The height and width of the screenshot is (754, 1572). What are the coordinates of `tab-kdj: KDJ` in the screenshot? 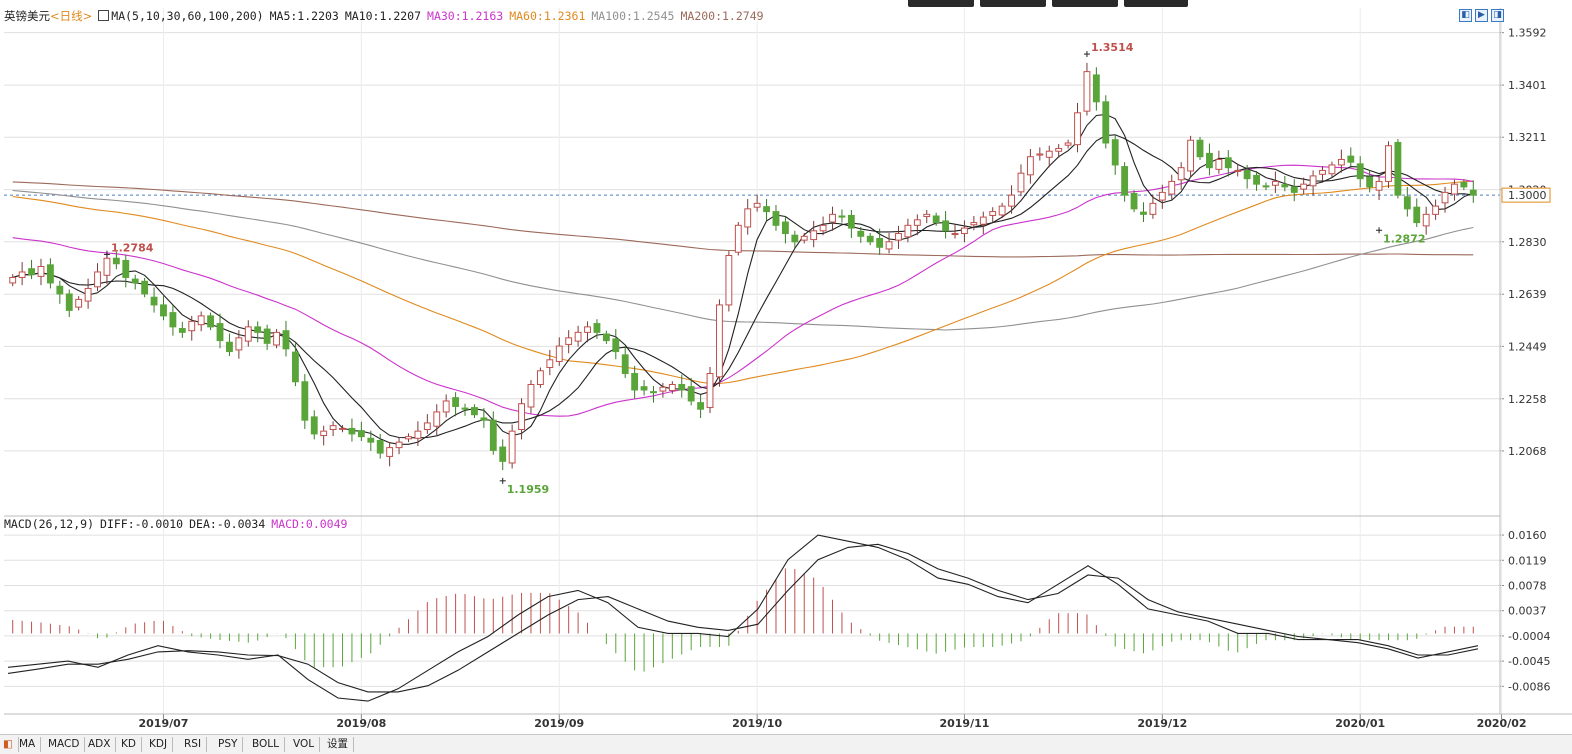 It's located at (159, 744).